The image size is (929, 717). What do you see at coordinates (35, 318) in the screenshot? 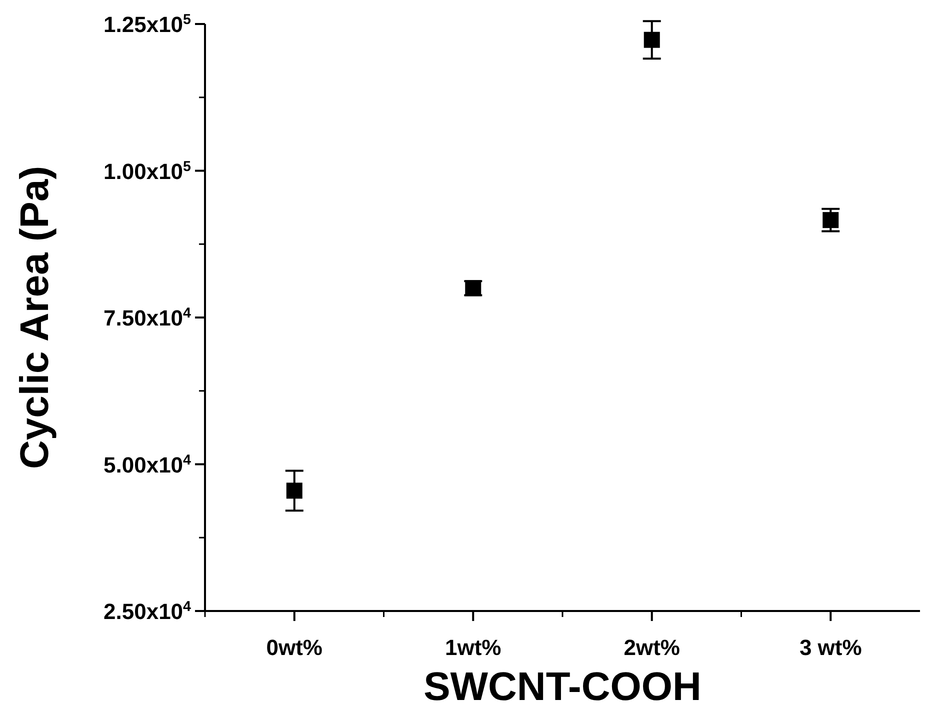
I see `y-axis-title: Cyclic Area (Pa)` at bounding box center [35, 318].